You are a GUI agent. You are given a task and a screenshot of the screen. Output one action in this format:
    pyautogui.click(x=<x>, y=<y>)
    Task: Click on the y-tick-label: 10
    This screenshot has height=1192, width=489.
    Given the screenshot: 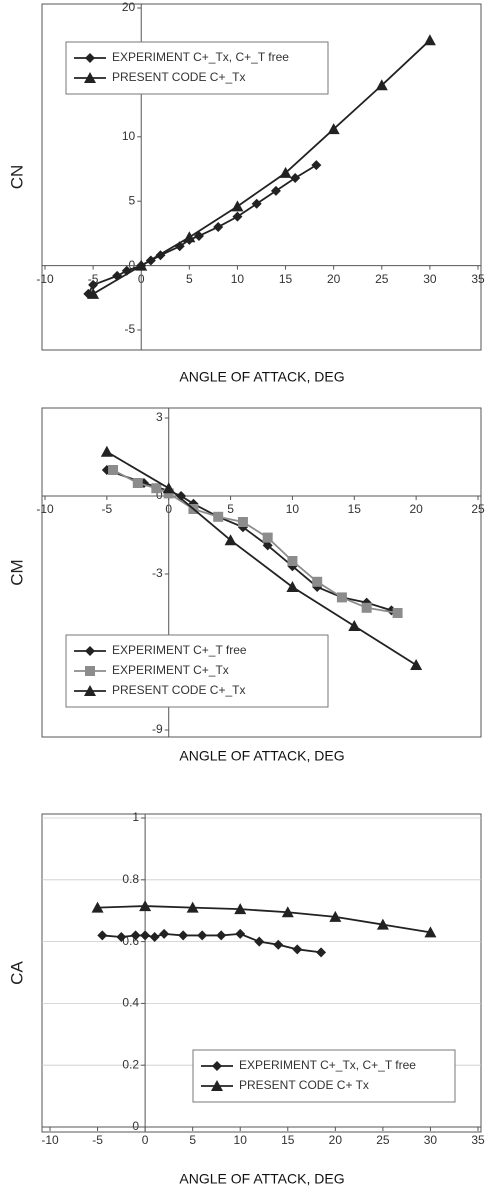 What is the action you would take?
    pyautogui.click(x=129, y=136)
    